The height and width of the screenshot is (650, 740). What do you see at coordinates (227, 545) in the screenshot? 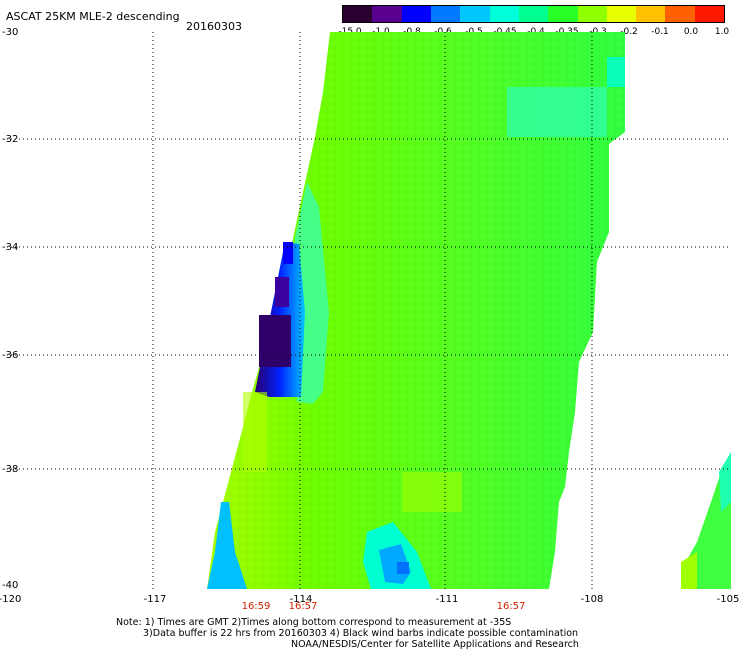
I see `south-low-values` at bounding box center [227, 545].